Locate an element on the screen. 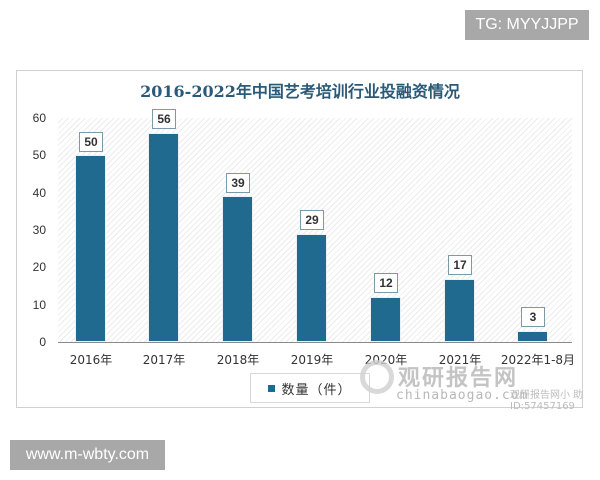  bar-2018 is located at coordinates (237, 269).